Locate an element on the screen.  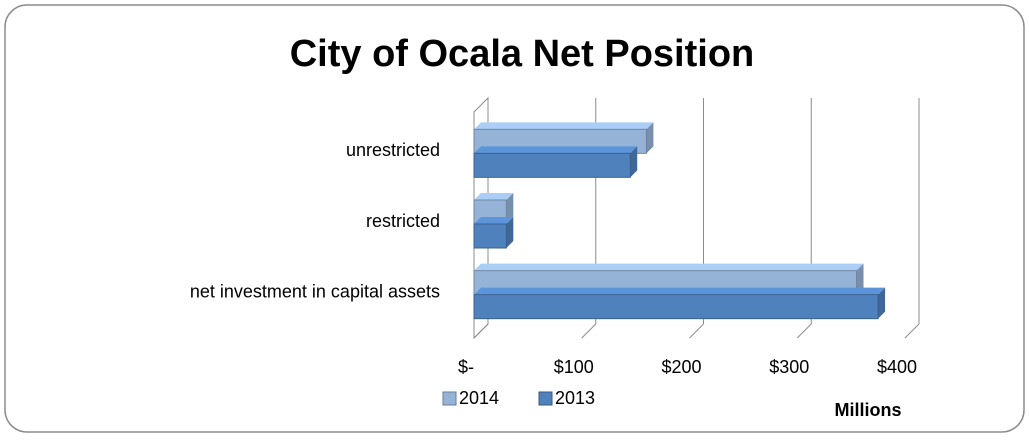
chart-title: City of Ocala Net Position is located at coordinates (522, 54).